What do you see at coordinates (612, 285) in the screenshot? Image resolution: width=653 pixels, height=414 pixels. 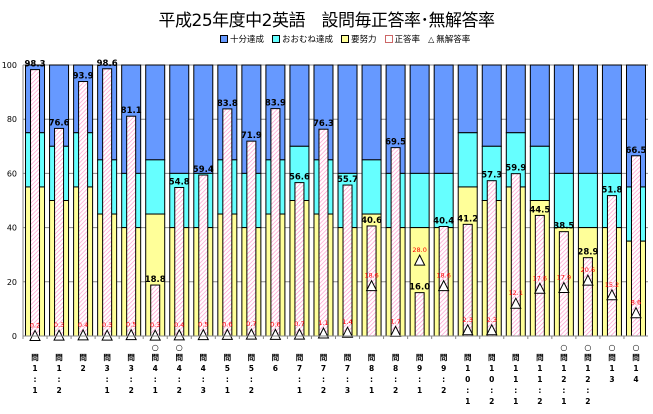 I see `no-answer-label: 15.2` at bounding box center [612, 285].